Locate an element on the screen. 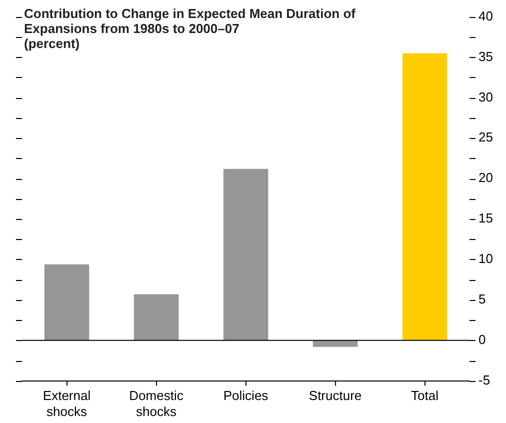 The height and width of the screenshot is (423, 506). y-tick-label: 25 is located at coordinates (486, 137).